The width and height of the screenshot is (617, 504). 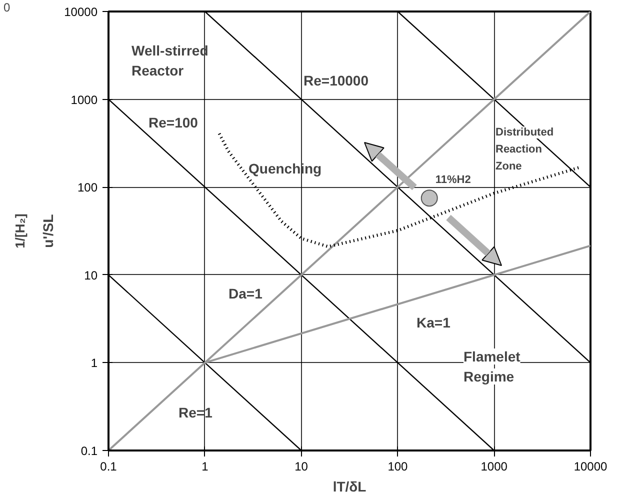 I want to click on x-tick-label: 10000, so click(x=591, y=467).